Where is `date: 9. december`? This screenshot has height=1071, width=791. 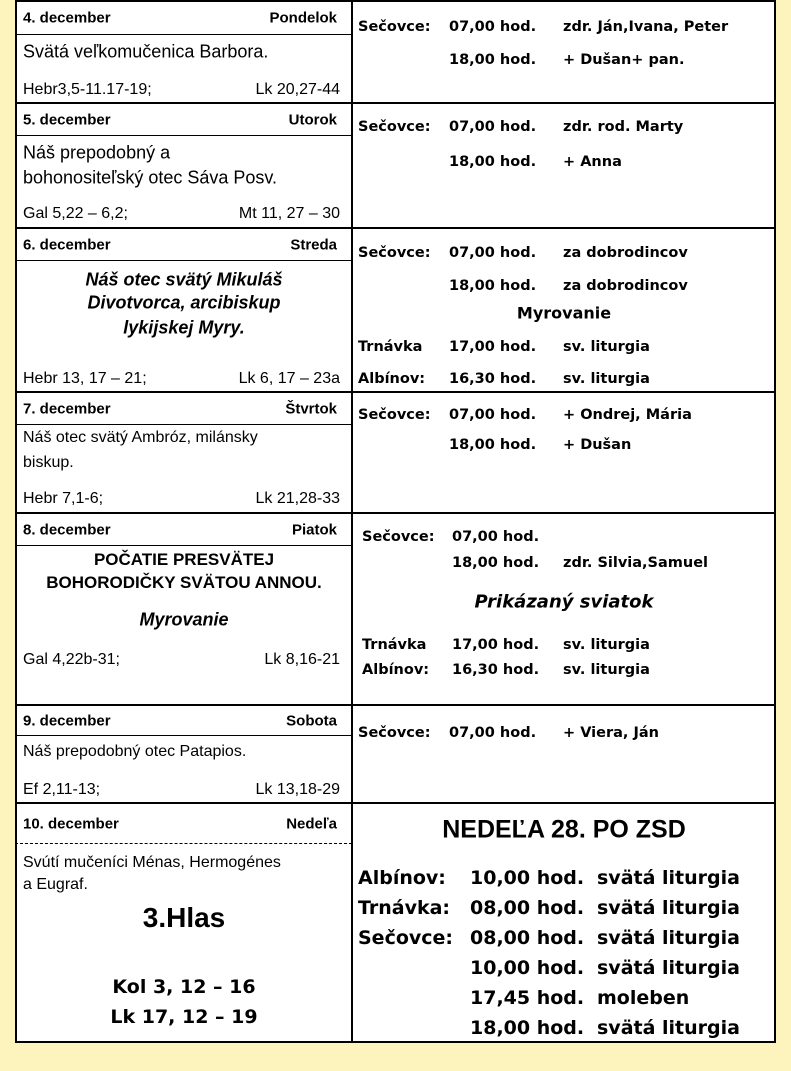
date: 9. december is located at coordinates (67, 721).